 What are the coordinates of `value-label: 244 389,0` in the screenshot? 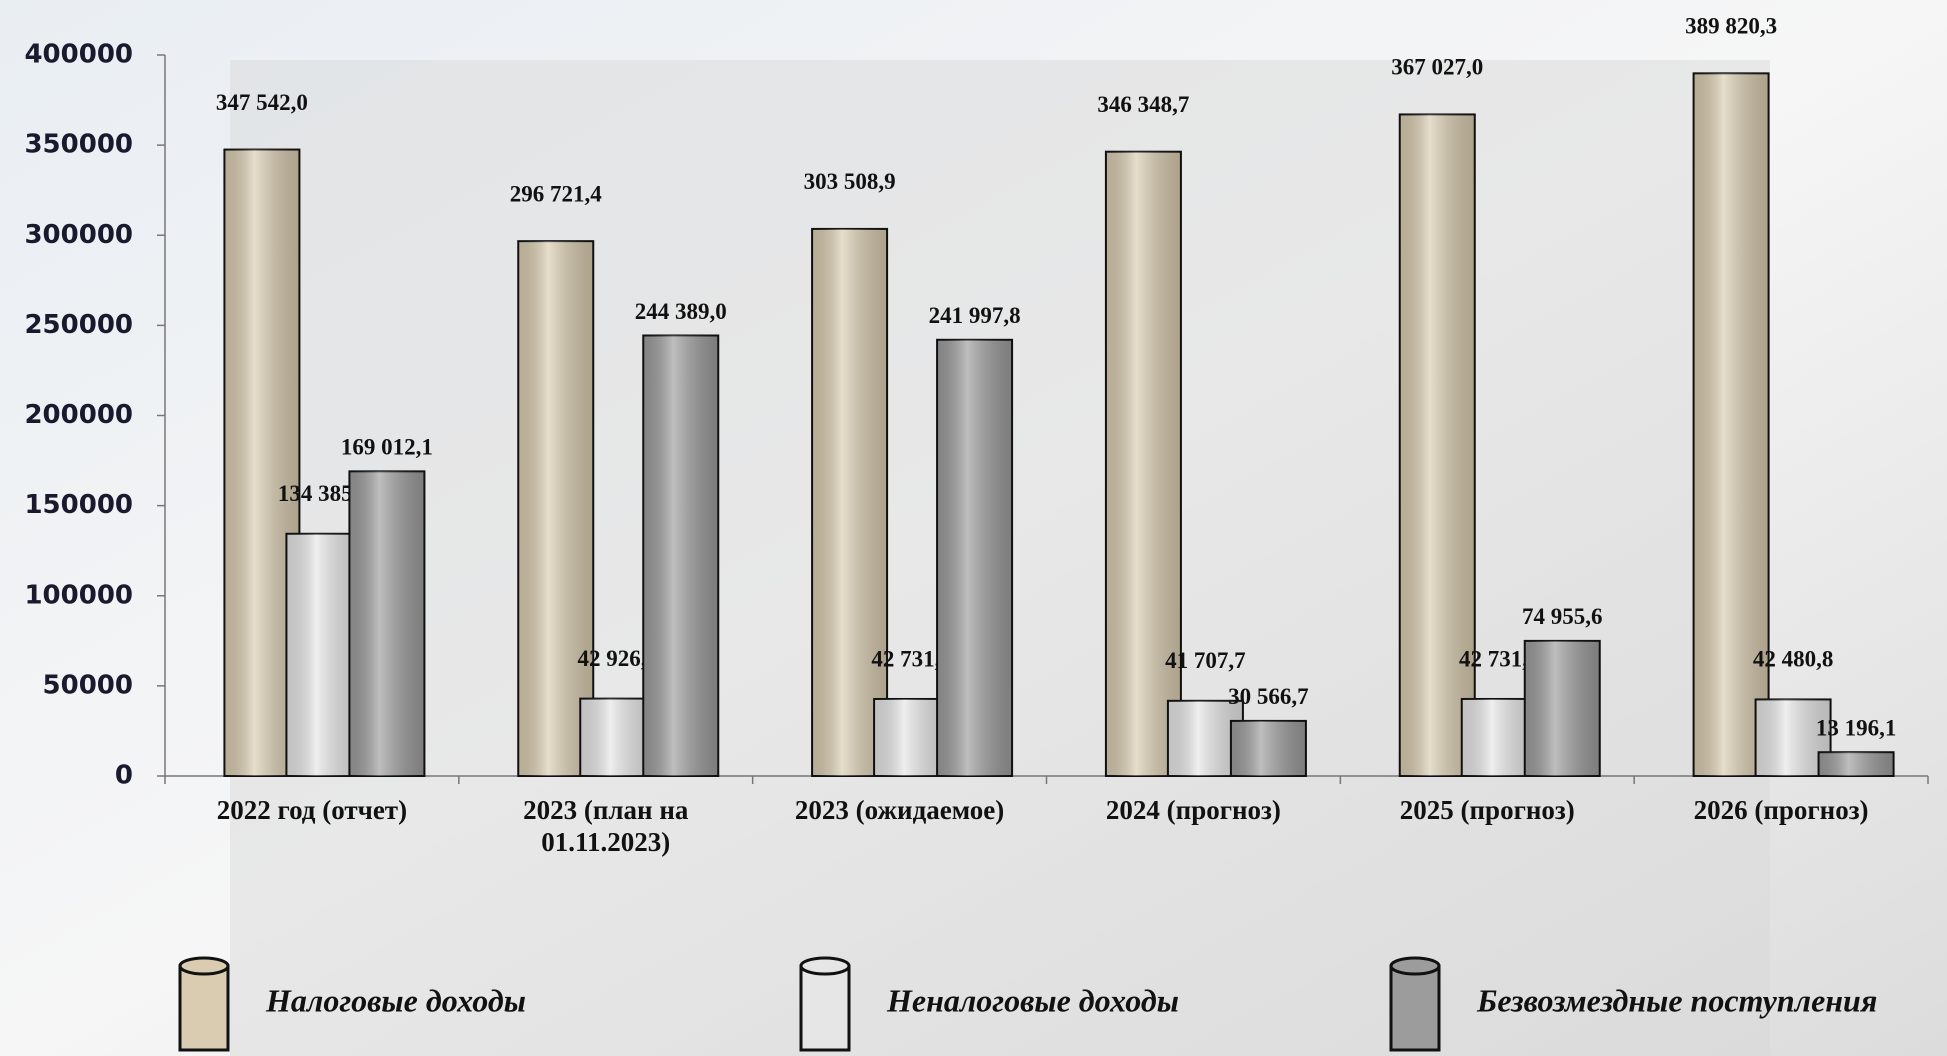 It's located at (681, 311).